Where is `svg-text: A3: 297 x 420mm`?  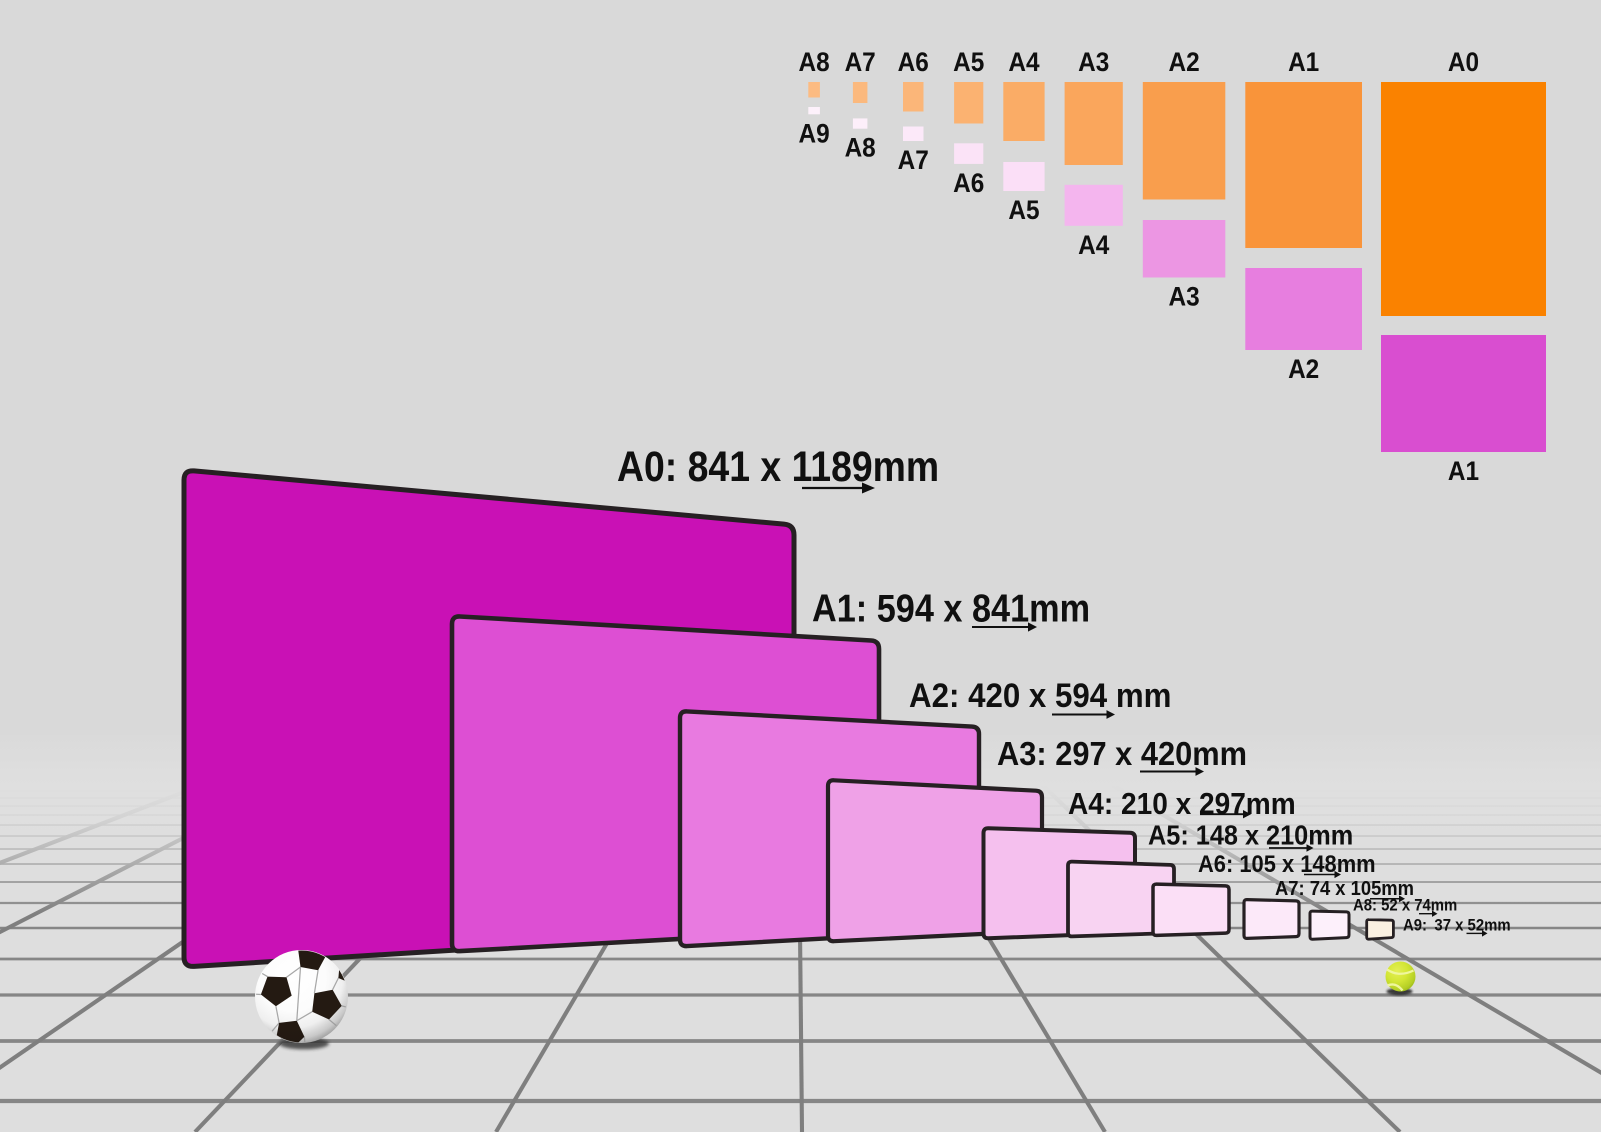 svg-text: A3: 297 x 420mm is located at coordinates (1122, 753).